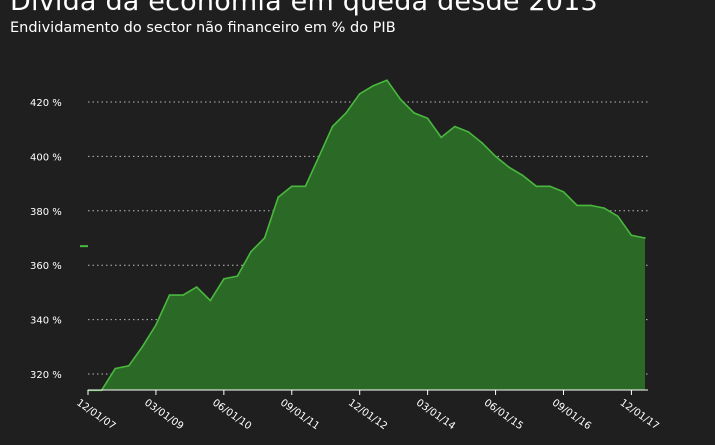  What do you see at coordinates (503, 414) in the screenshot?
I see `x-tick-label: 06/01/15` at bounding box center [503, 414].